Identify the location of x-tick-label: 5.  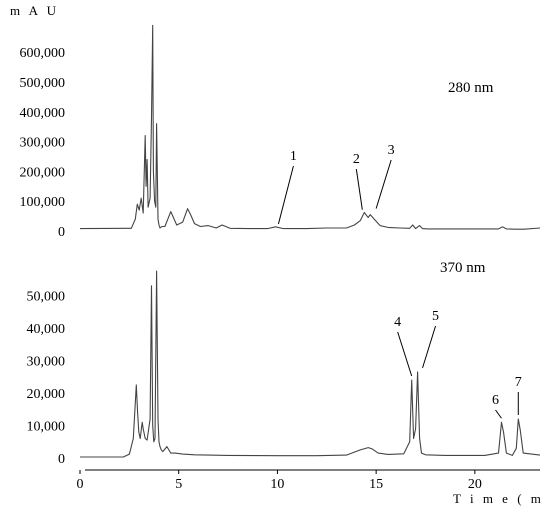
(178, 484).